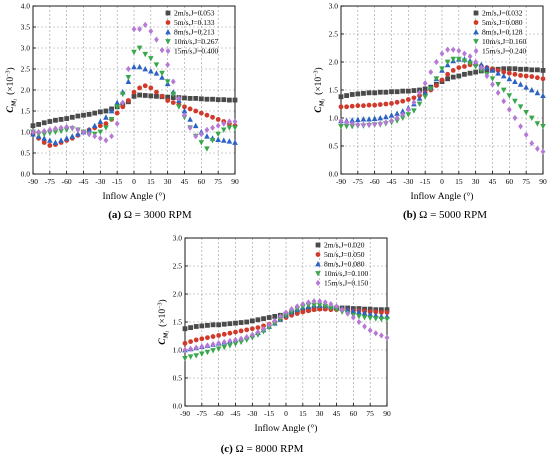 This screenshot has height=460, width=550. What do you see at coordinates (194, 32) in the screenshot?
I see `legend-label: 8m/s,J=0.213` at bounding box center [194, 32].